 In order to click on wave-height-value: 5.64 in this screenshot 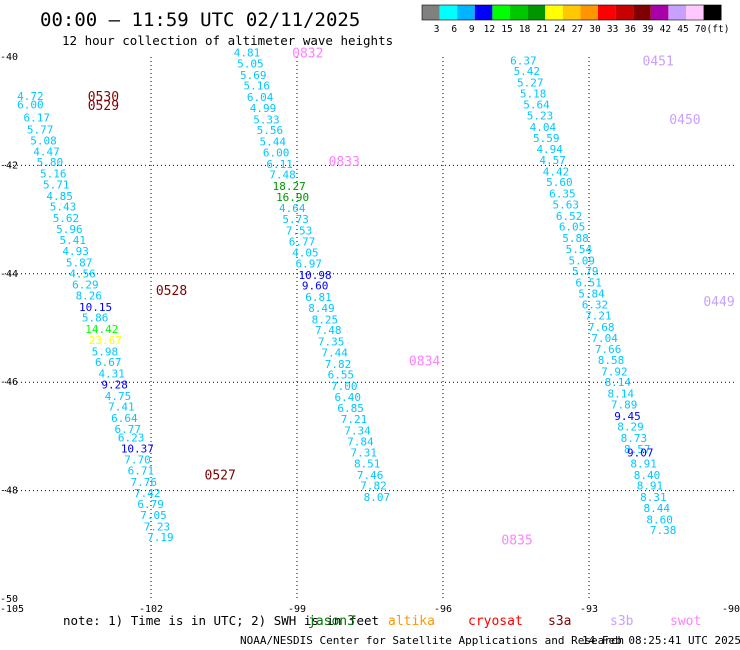, I will do `click(536, 105)`.